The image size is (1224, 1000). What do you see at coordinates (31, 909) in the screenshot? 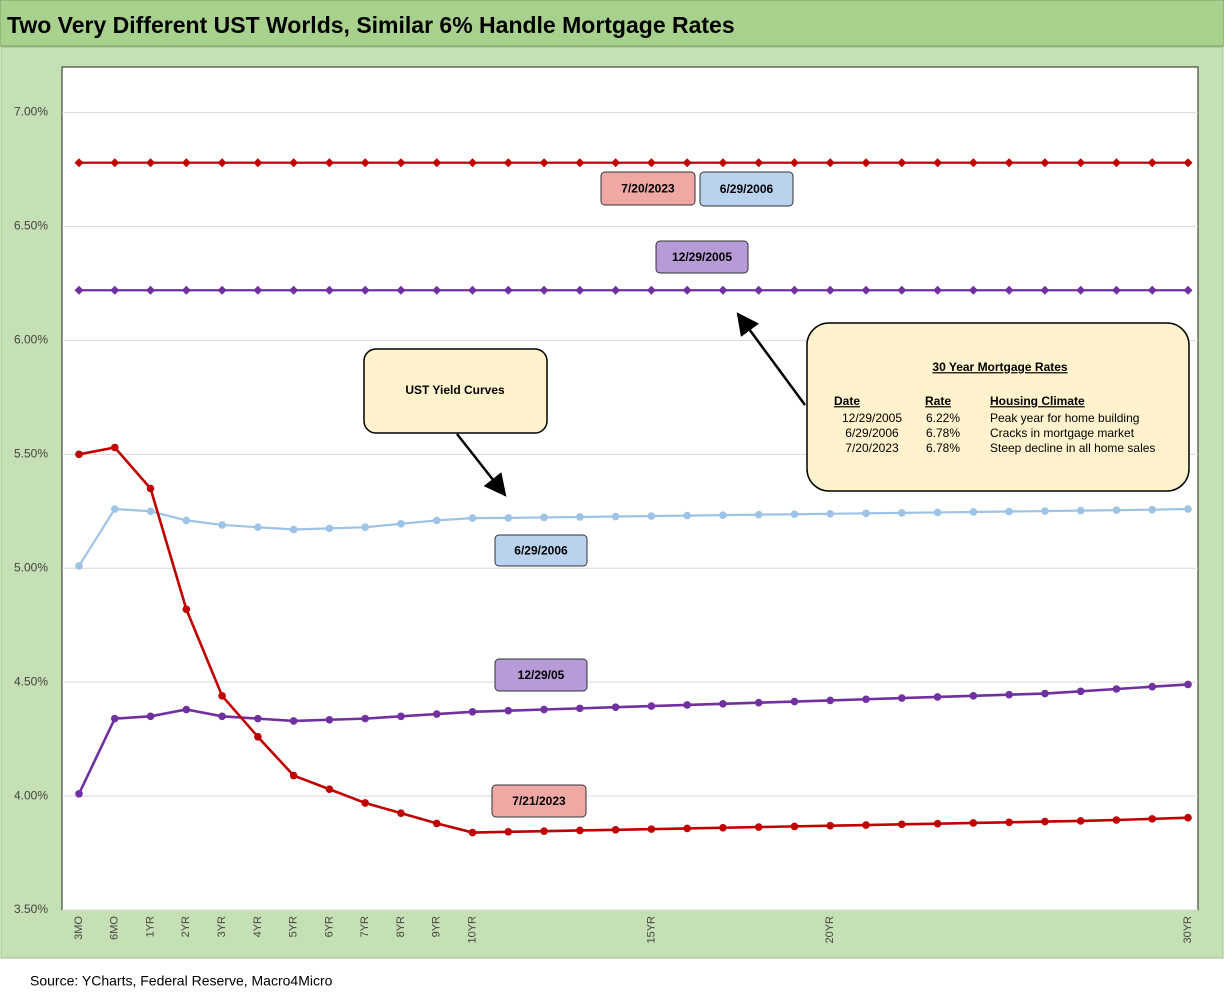
I see `y-tick-label: 3.50%` at bounding box center [31, 909].